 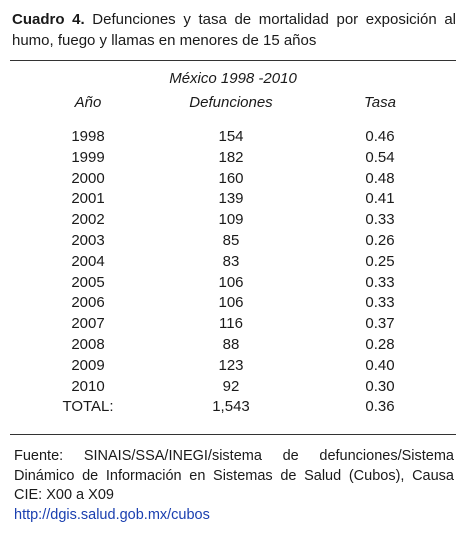 What do you see at coordinates (112, 515) in the screenshot?
I see `source-link: http://dgis.salud.gob.mx/cubos` at bounding box center [112, 515].